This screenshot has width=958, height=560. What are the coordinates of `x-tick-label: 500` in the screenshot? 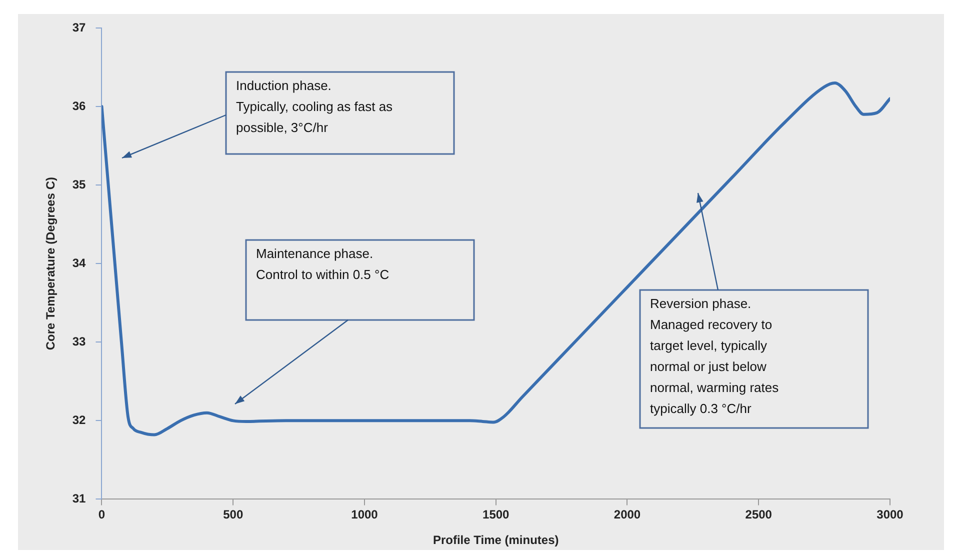 It's located at (233, 515).